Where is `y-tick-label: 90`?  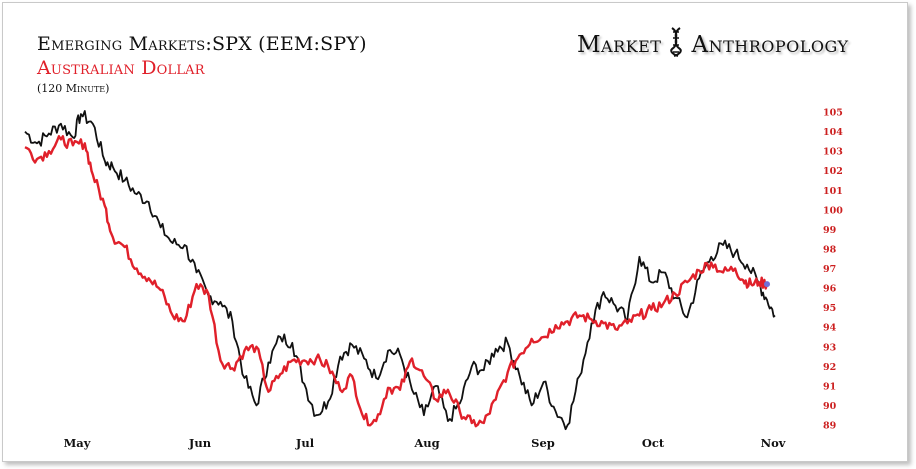
y-tick-label: 90 is located at coordinates (830, 406).